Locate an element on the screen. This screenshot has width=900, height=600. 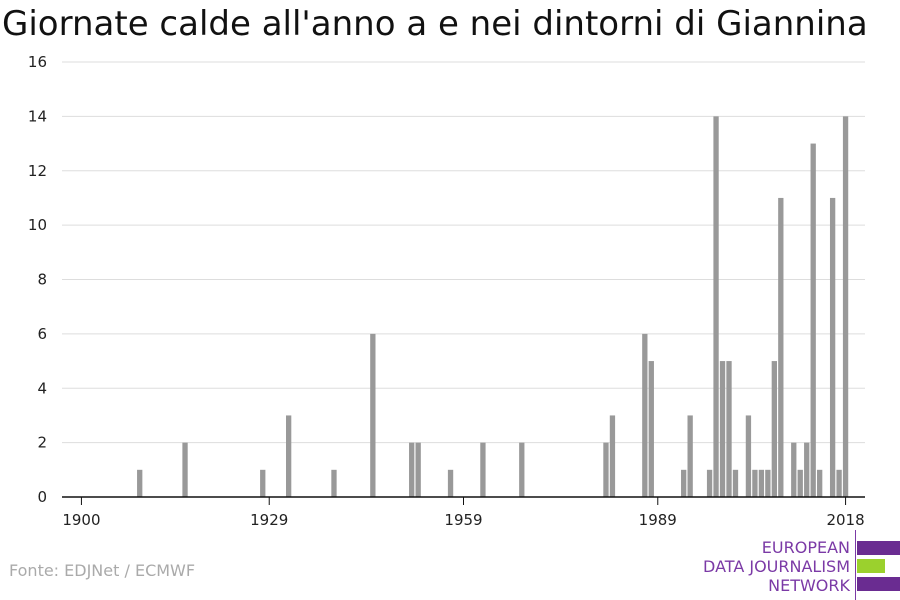
bar-1968 is located at coordinates (522, 469).